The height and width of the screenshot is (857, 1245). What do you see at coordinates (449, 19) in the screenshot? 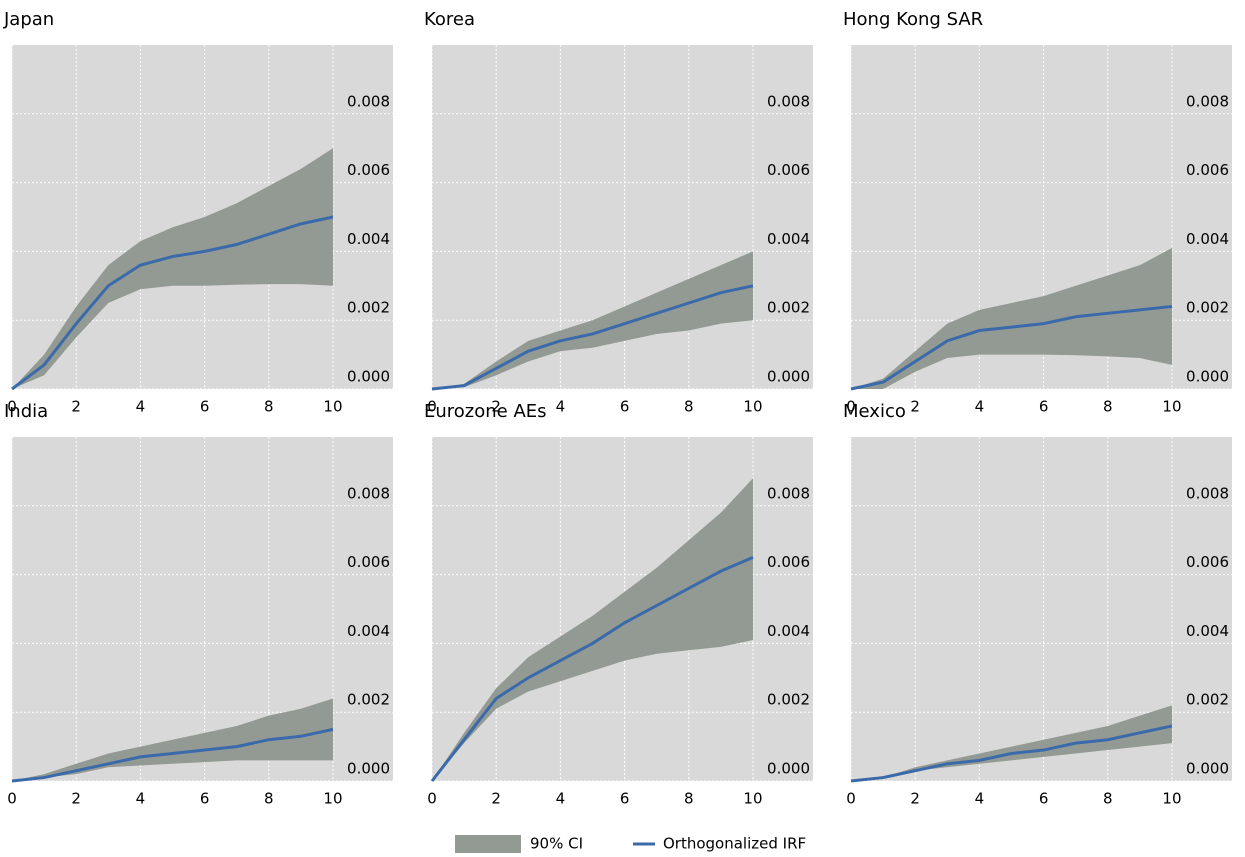
I see `panel-title: Korea` at bounding box center [449, 19].